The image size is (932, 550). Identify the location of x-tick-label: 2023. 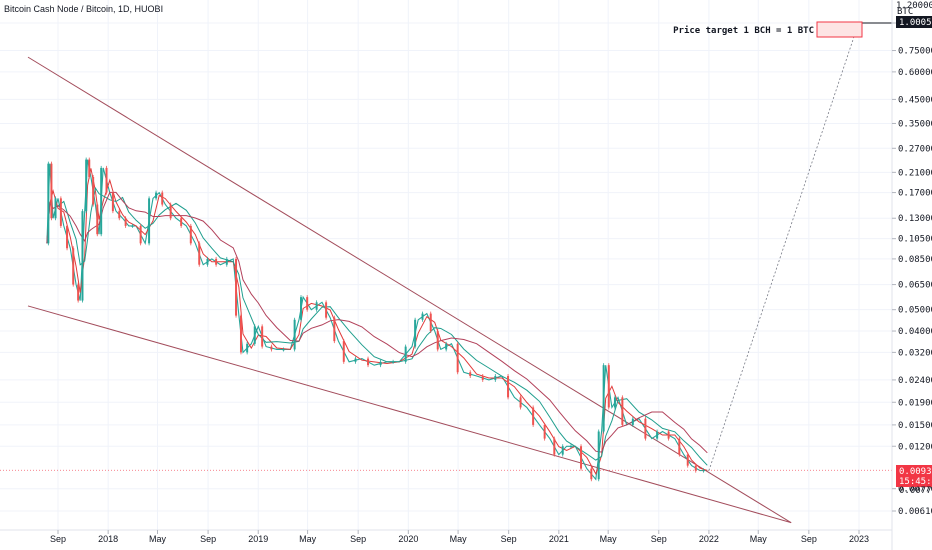
(859, 539).